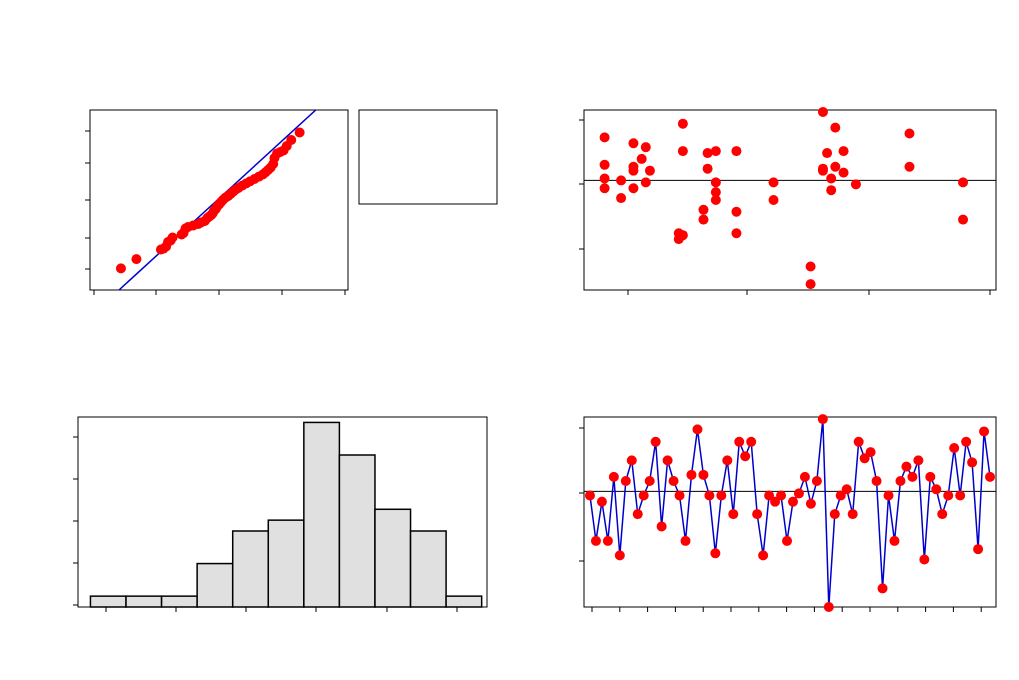 The width and height of the screenshot is (1019, 680). I want to click on residuals-vs-order-line, so click(790, 513).